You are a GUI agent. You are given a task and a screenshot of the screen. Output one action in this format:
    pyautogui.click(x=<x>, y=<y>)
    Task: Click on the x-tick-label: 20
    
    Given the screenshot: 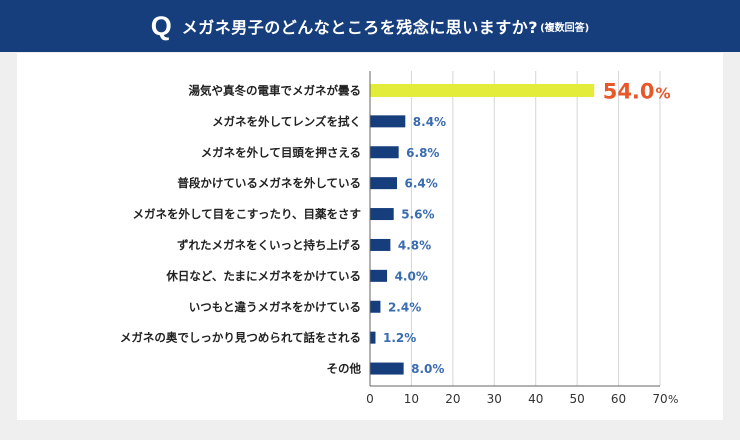 What is the action you would take?
    pyautogui.click(x=452, y=399)
    